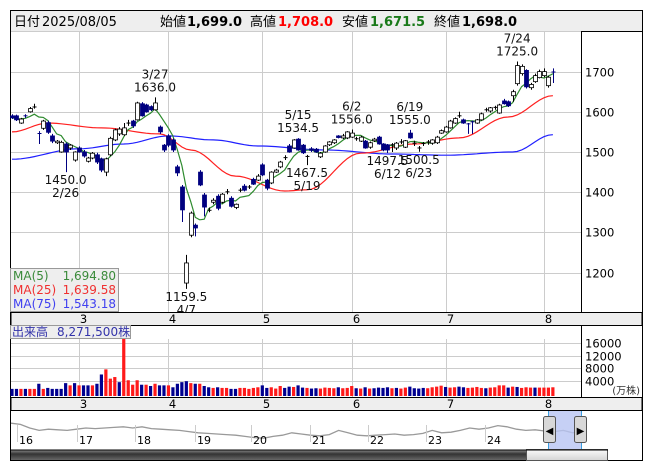 This screenshot has height=470, width=653. I want to click on annotation-date: 6/12, so click(387, 174).